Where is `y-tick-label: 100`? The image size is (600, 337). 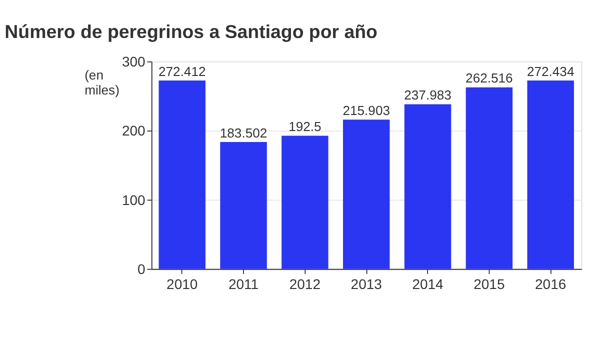
y-tick-label: 100 is located at coordinates (134, 200).